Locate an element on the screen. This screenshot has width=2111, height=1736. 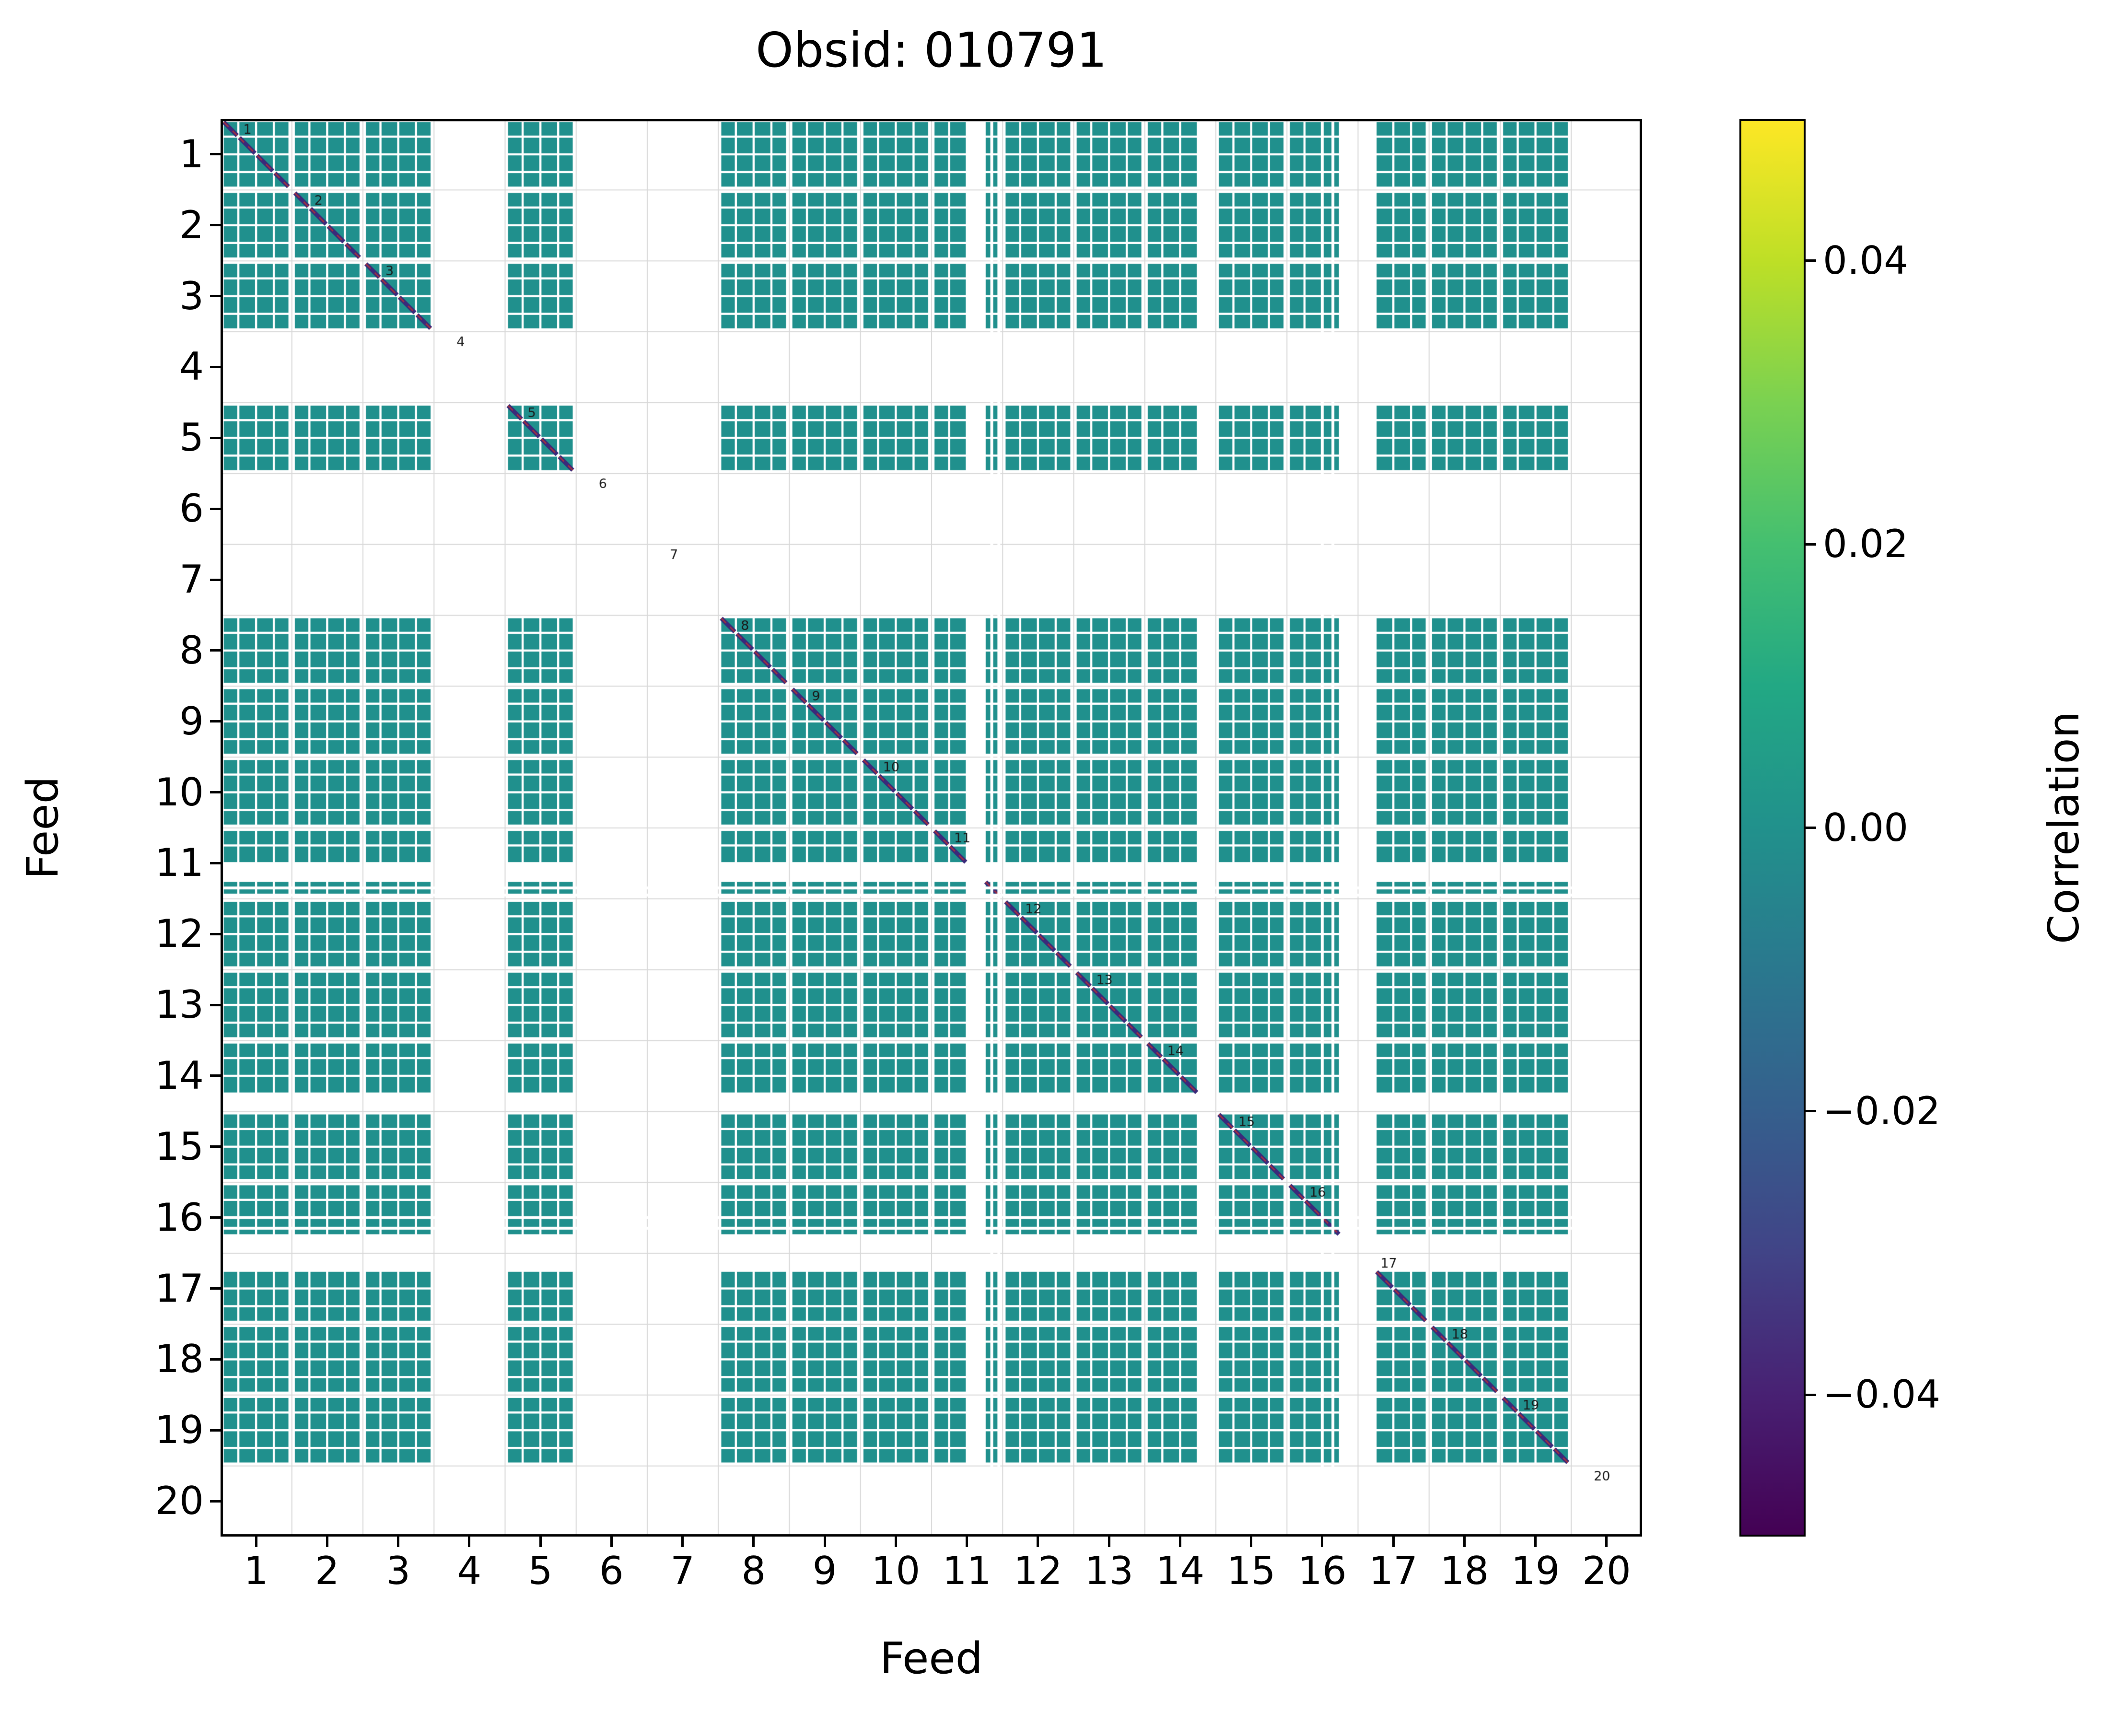
colorbar-tick-label: 0.00 is located at coordinates (1866, 827).